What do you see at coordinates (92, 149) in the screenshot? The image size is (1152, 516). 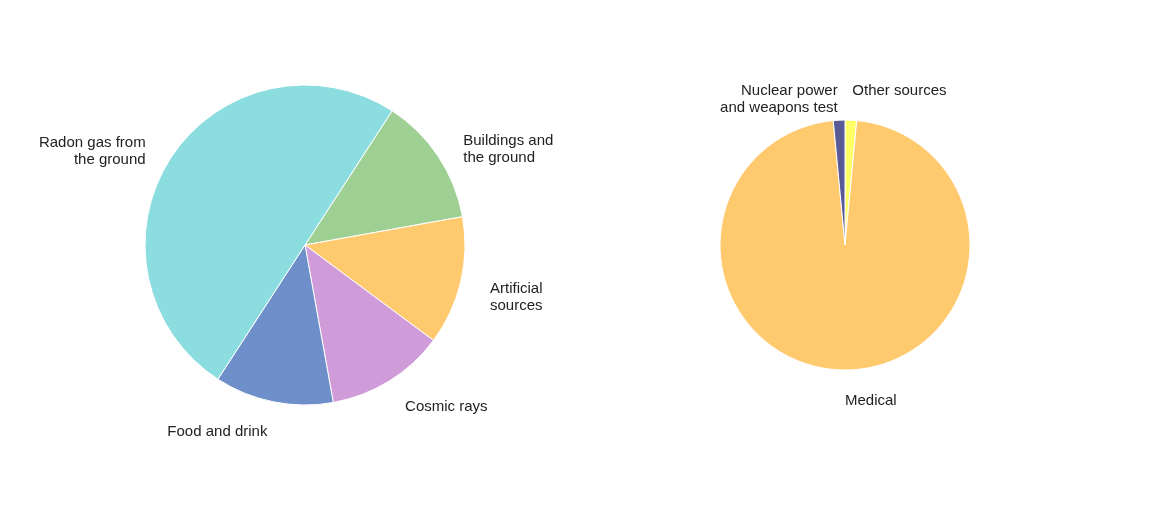 I see `slice-label: Radon gas from the ground` at bounding box center [92, 149].